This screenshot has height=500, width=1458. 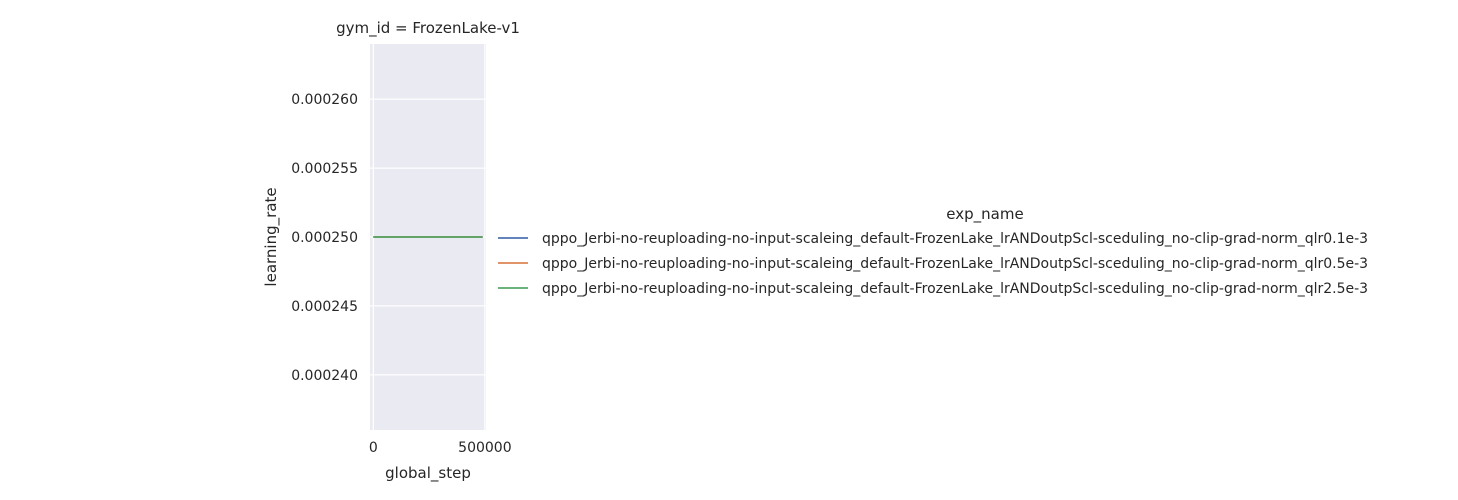 What do you see at coordinates (984, 214) in the screenshot?
I see `legend-title: exp_name` at bounding box center [984, 214].